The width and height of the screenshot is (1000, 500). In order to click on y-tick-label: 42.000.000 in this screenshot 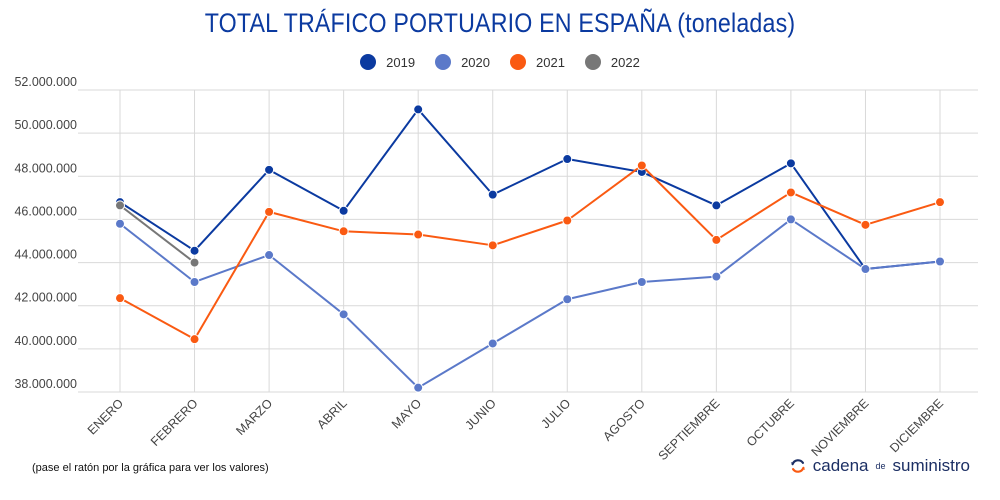, I will do `click(45, 298)`.